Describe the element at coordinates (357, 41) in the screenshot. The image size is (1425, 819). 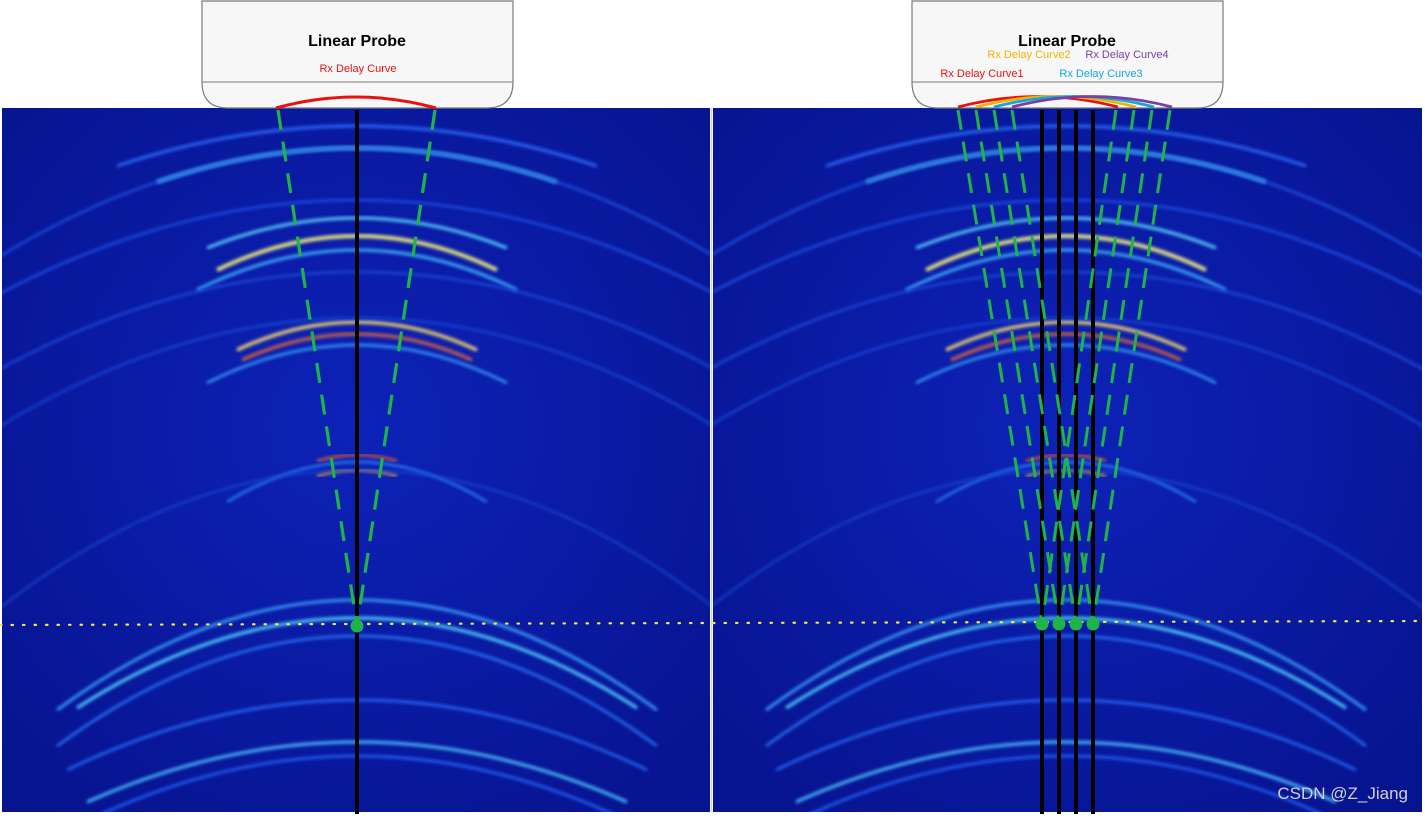
I see `left-probe-title: Linear Probe` at that location.